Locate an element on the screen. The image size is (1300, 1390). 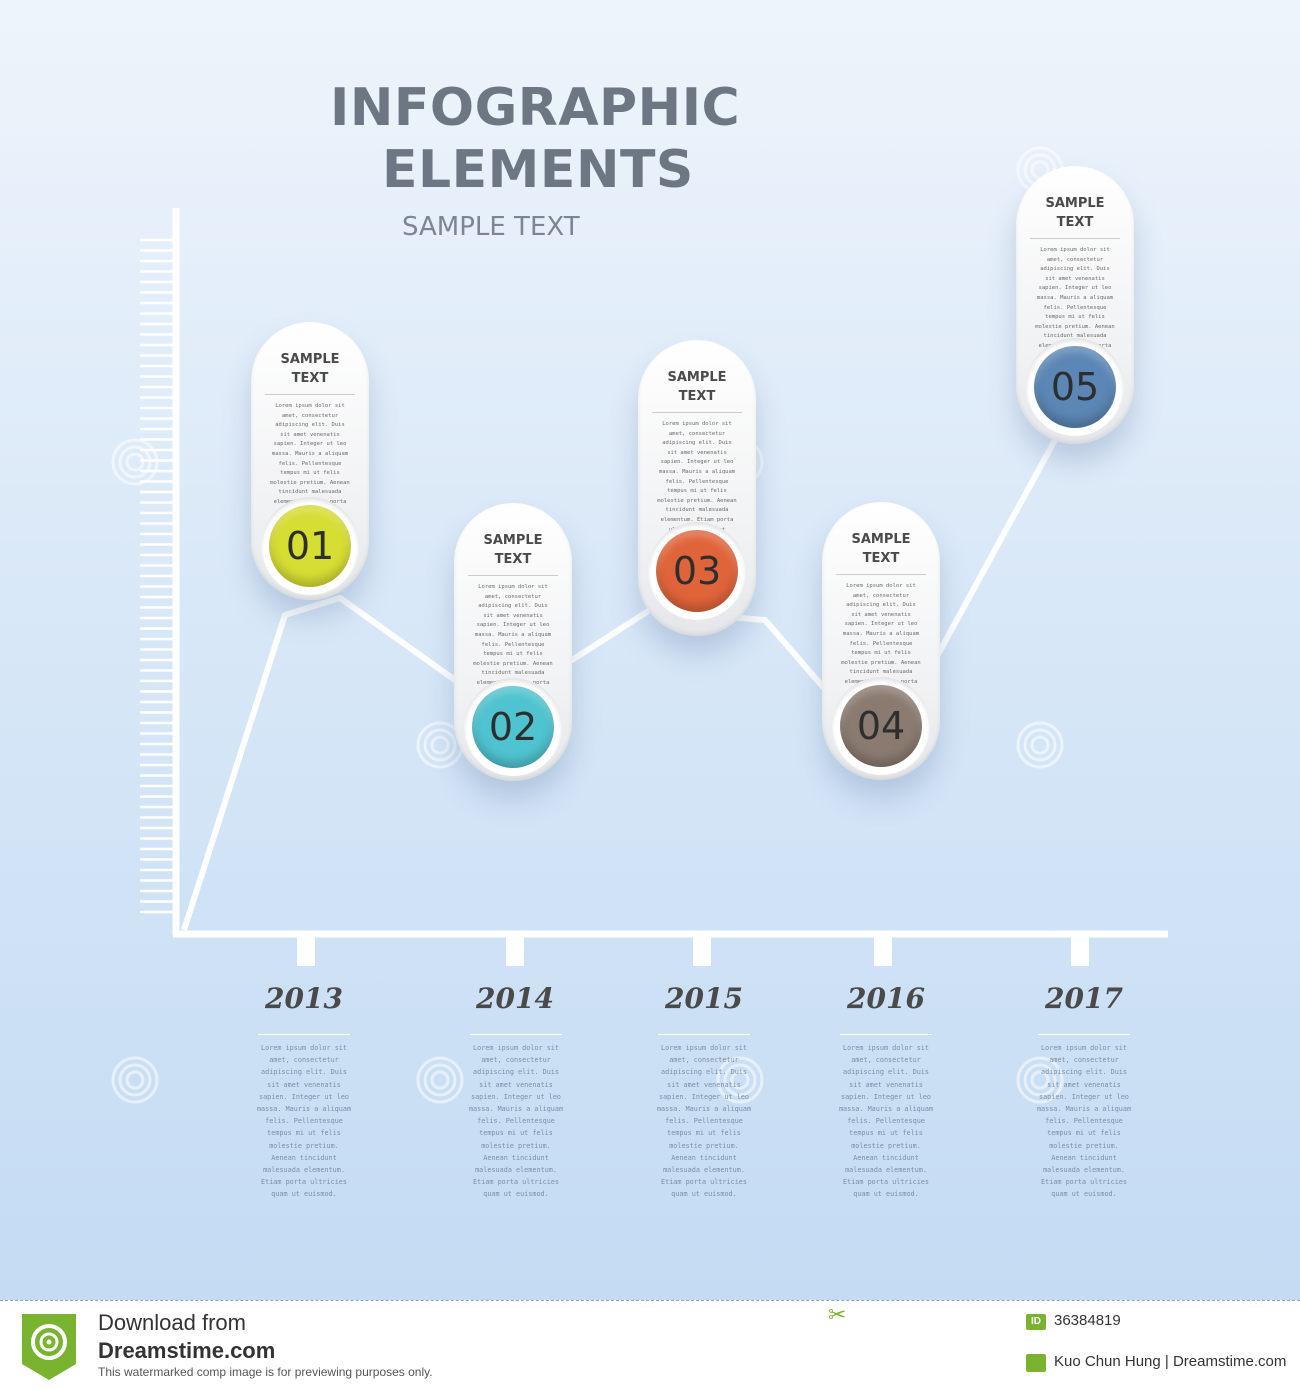
download-label: Download from is located at coordinates (172, 1322).